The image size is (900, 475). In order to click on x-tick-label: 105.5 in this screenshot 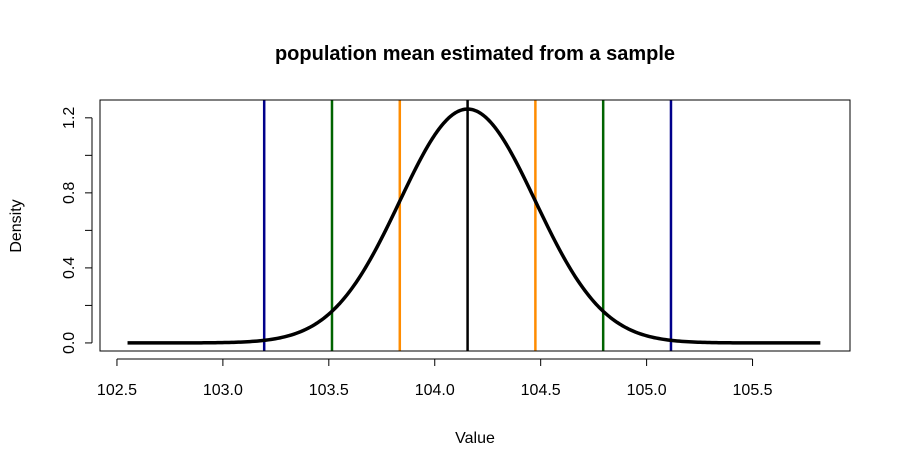, I will do `click(753, 390)`.